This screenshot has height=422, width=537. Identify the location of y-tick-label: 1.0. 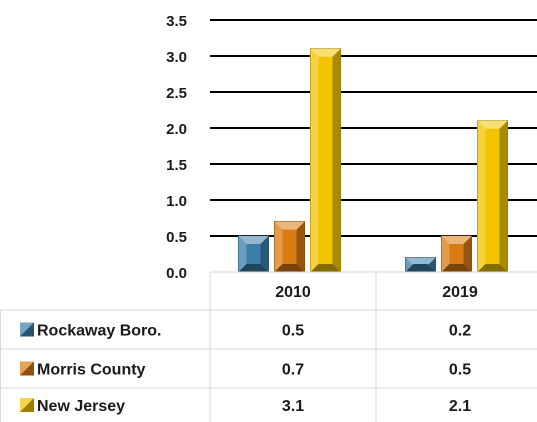
(176, 201).